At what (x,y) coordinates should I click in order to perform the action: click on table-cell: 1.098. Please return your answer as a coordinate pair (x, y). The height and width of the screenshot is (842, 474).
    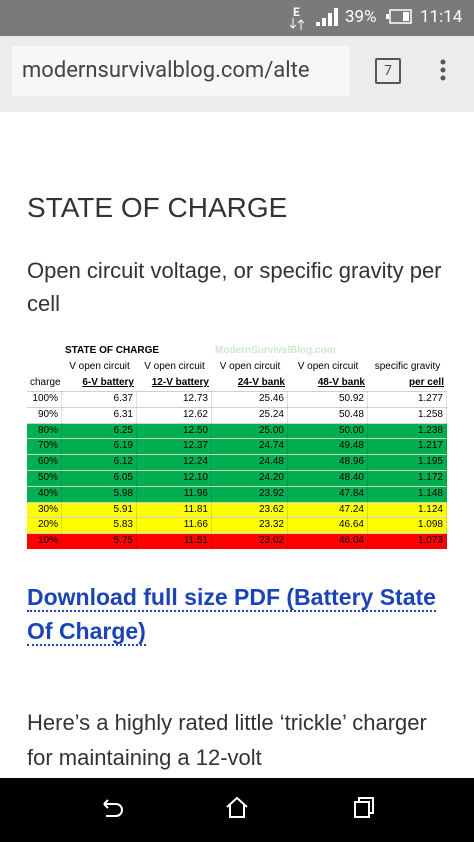
    Looking at the image, I should click on (407, 525).